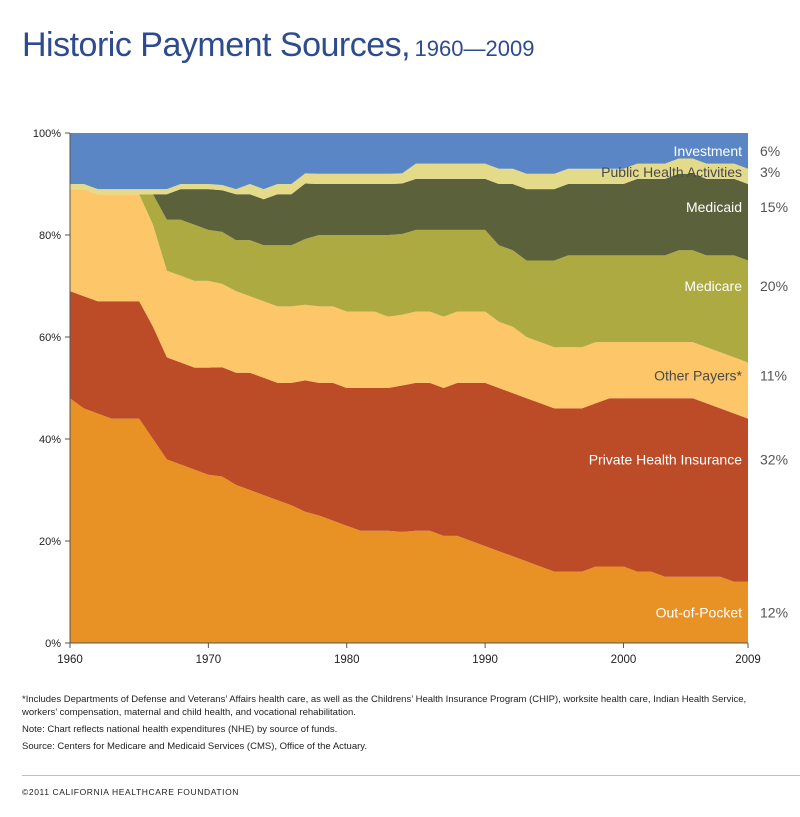 This screenshot has height=817, width=800. I want to click on share-label-investment: 6%, so click(770, 151).